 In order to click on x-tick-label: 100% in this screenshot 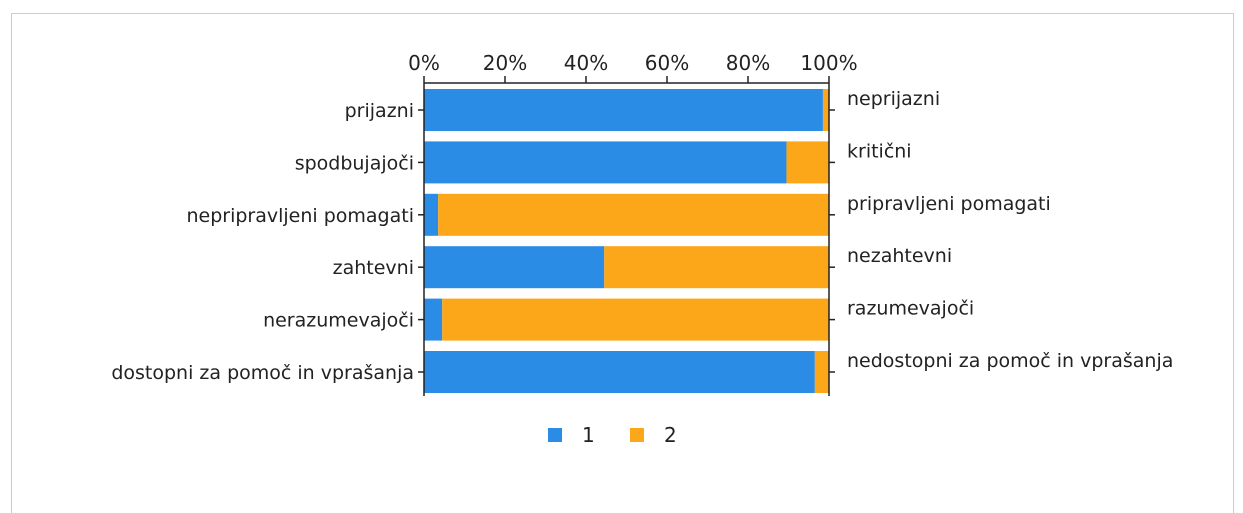, I will do `click(828, 63)`.